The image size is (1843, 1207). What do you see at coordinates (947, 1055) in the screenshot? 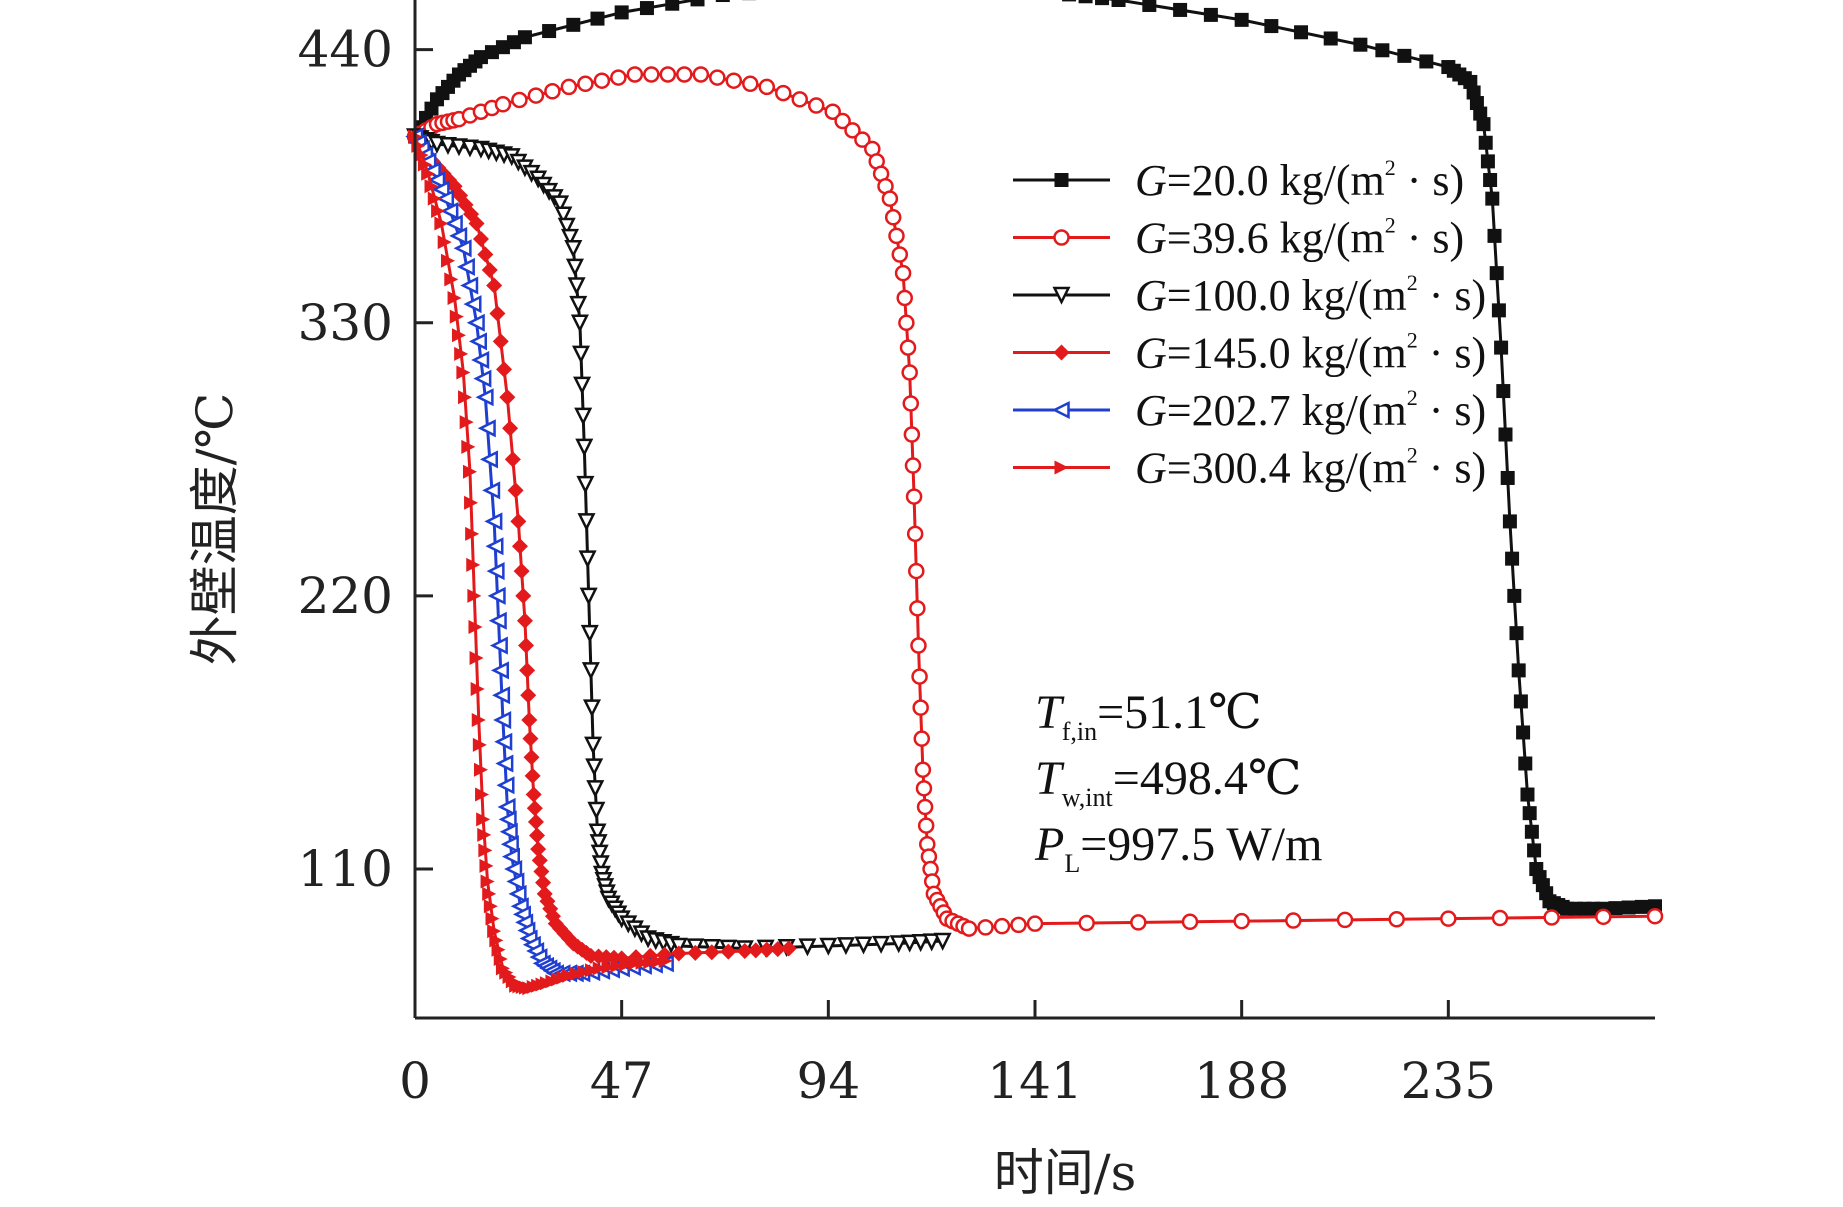
I see `x-ticks: 0 47 94 141 188 235` at bounding box center [947, 1055].